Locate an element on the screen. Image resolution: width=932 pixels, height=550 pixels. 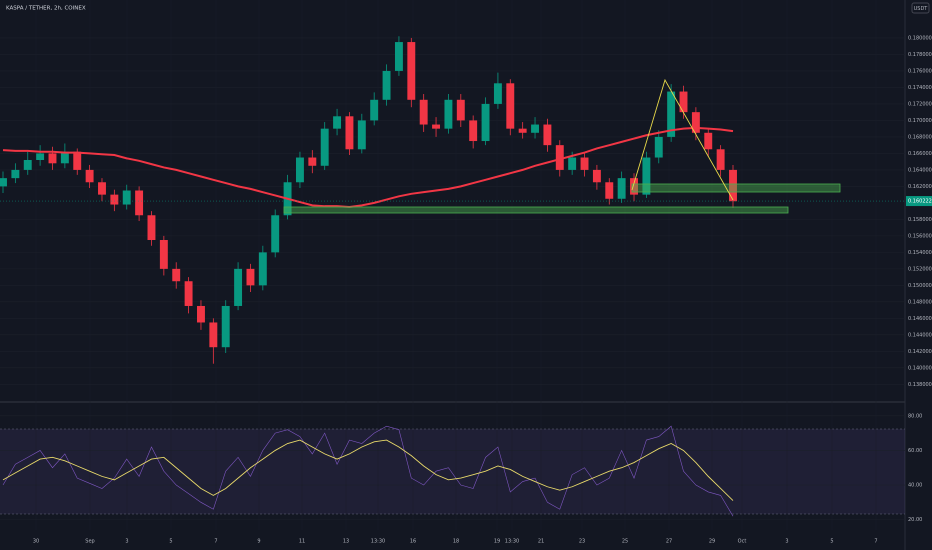
triangle-drawing is located at coordinates (682, 139).